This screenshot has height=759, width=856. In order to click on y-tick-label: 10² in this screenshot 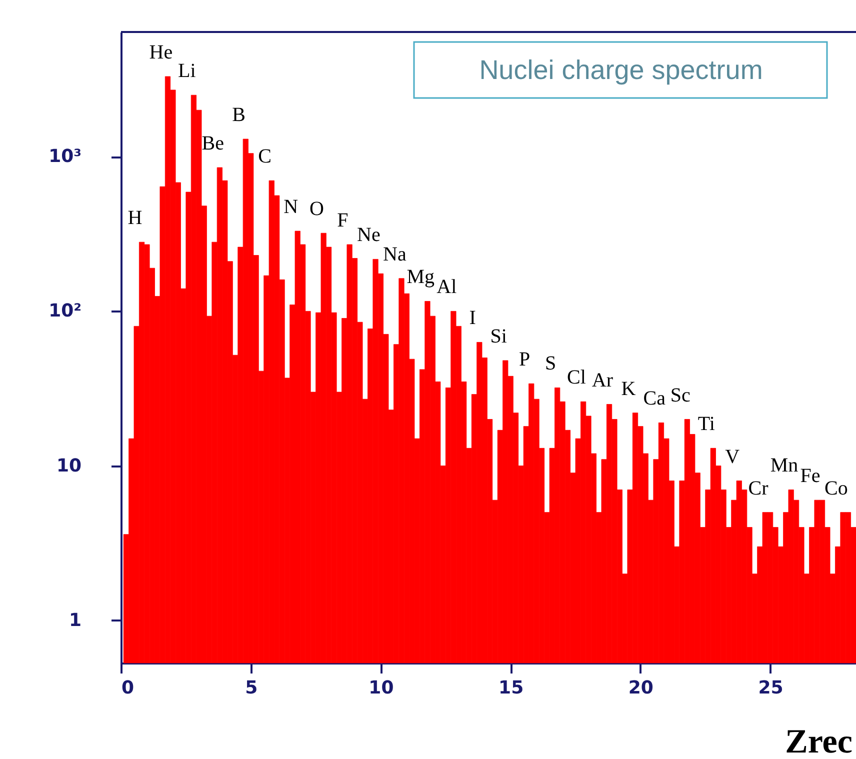, I will do `click(65, 311)`.